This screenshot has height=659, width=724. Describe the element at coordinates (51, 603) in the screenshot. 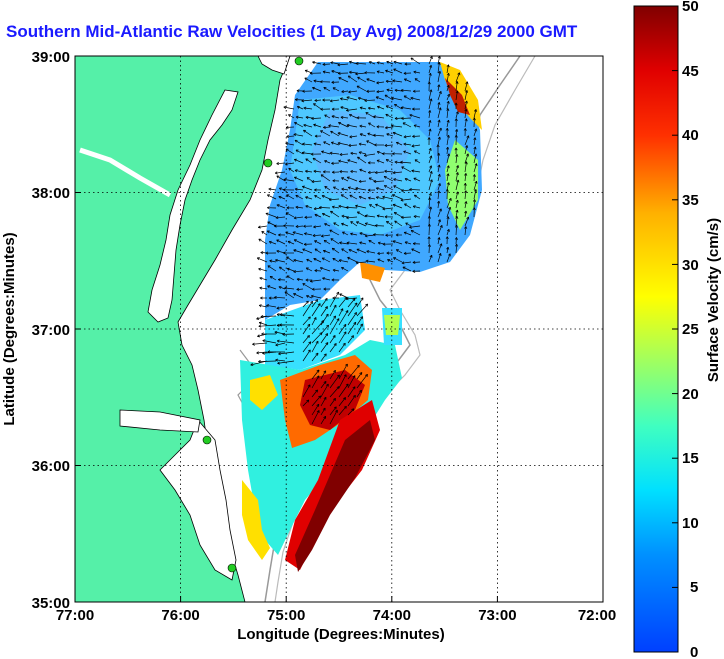

I see `lat-tick-label: 35:00` at that location.